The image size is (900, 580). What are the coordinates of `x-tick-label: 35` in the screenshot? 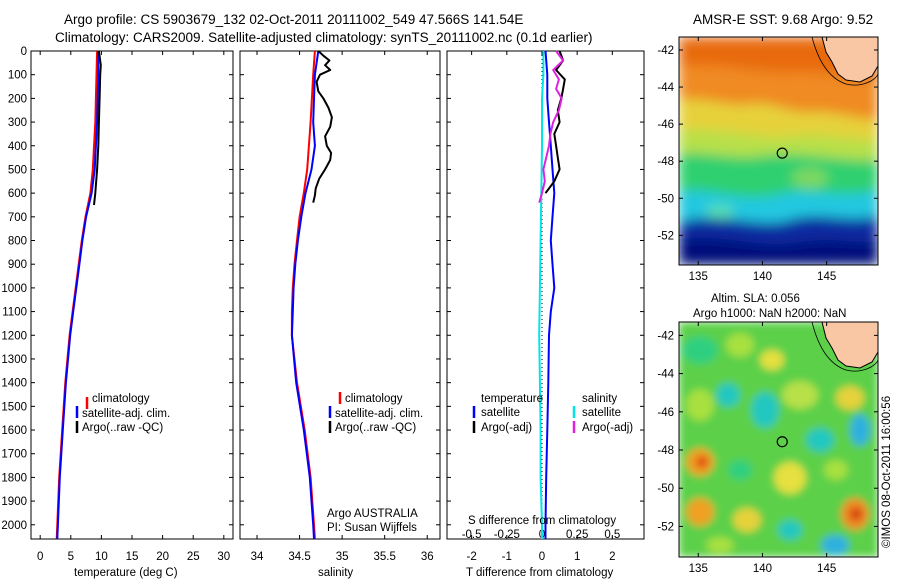 It's located at (342, 557).